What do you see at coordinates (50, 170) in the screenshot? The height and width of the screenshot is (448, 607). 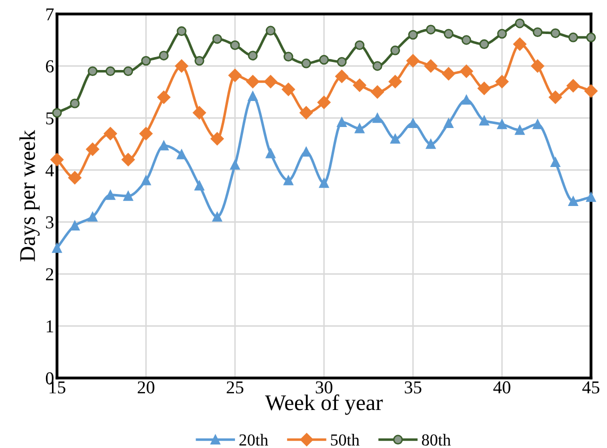 I see `y-tick-label: 4` at bounding box center [50, 170].